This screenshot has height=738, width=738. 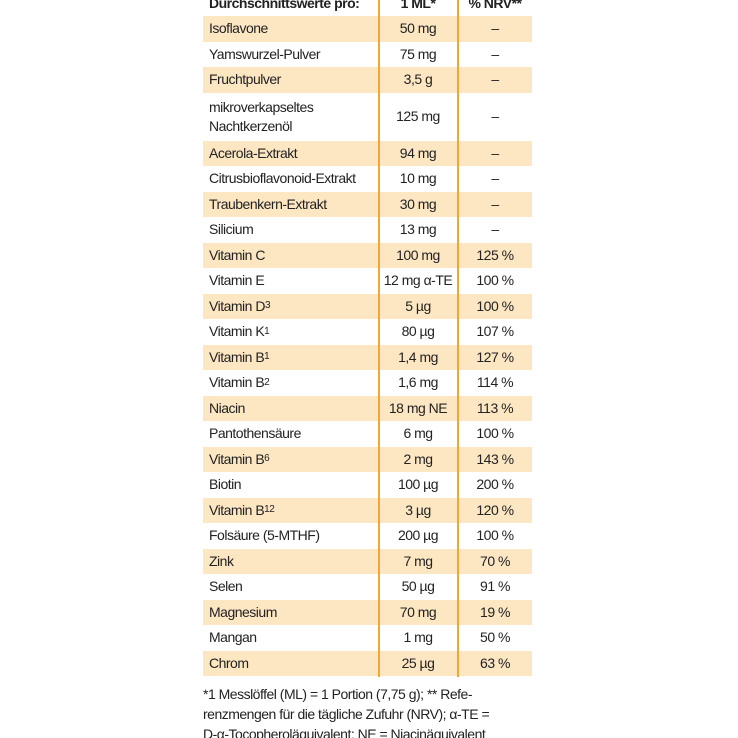 I want to click on ingredient-name: Citrusbioflavonoid-Extrakt, so click(x=294, y=179).